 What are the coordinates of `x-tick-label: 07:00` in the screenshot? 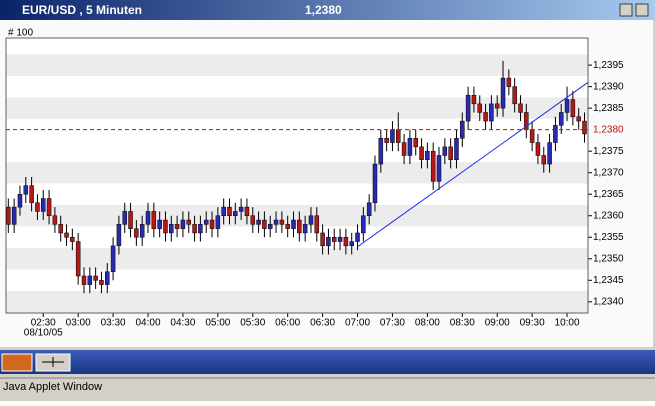 It's located at (357, 323).